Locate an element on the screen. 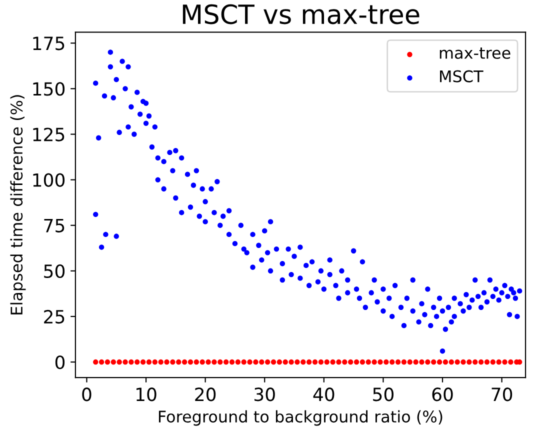 The image size is (539, 429). x-tick-label: 30 is located at coordinates (264, 395).